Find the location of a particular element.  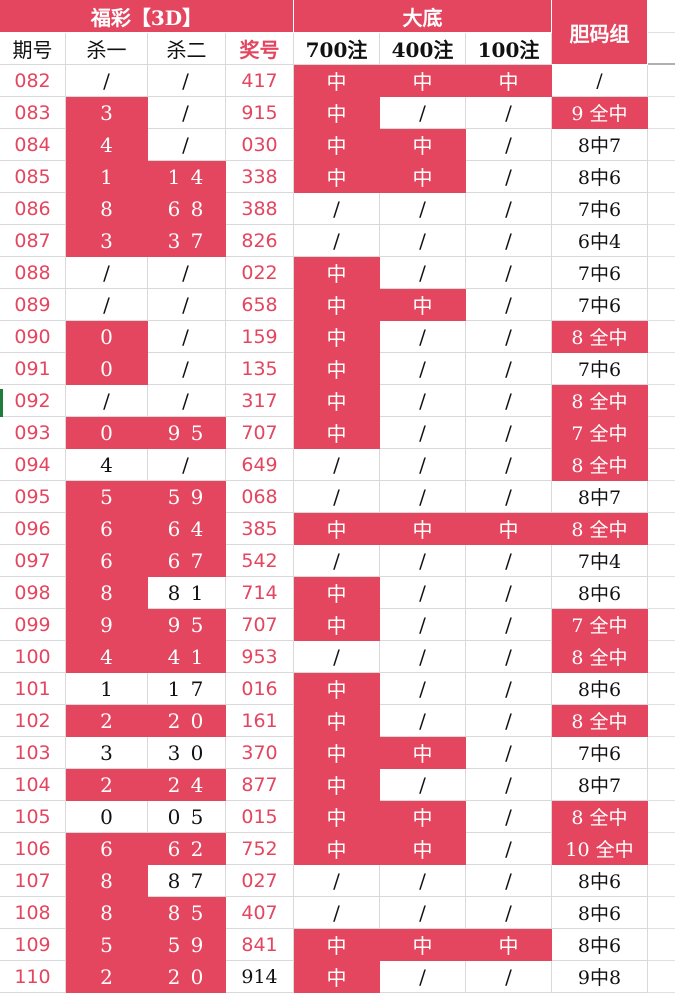

danma-result-cell: 6中4 is located at coordinates (600, 241).